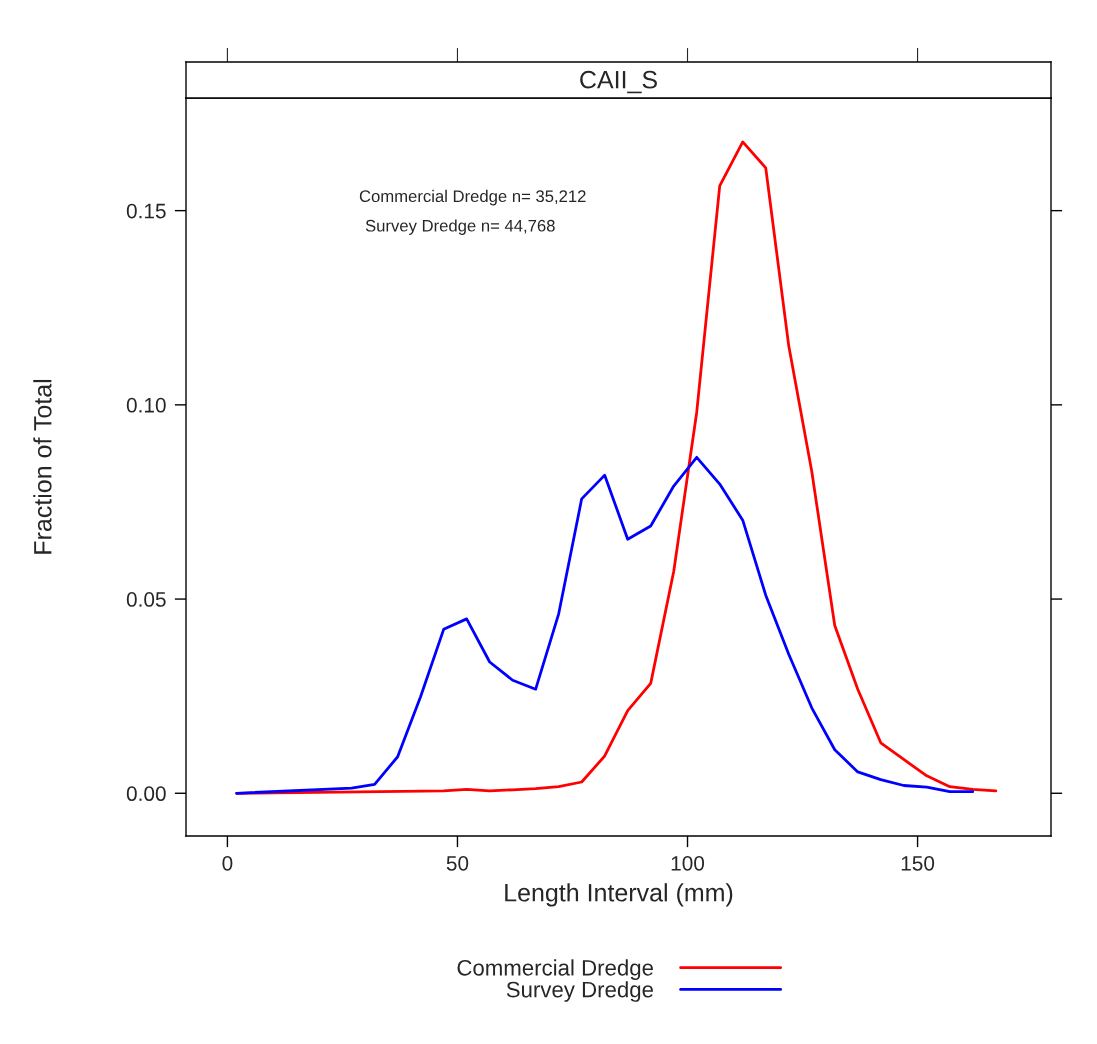 Image resolution: width=1097 pixels, height=1044 pixels. I want to click on x-tick-label: 0, so click(227, 863).